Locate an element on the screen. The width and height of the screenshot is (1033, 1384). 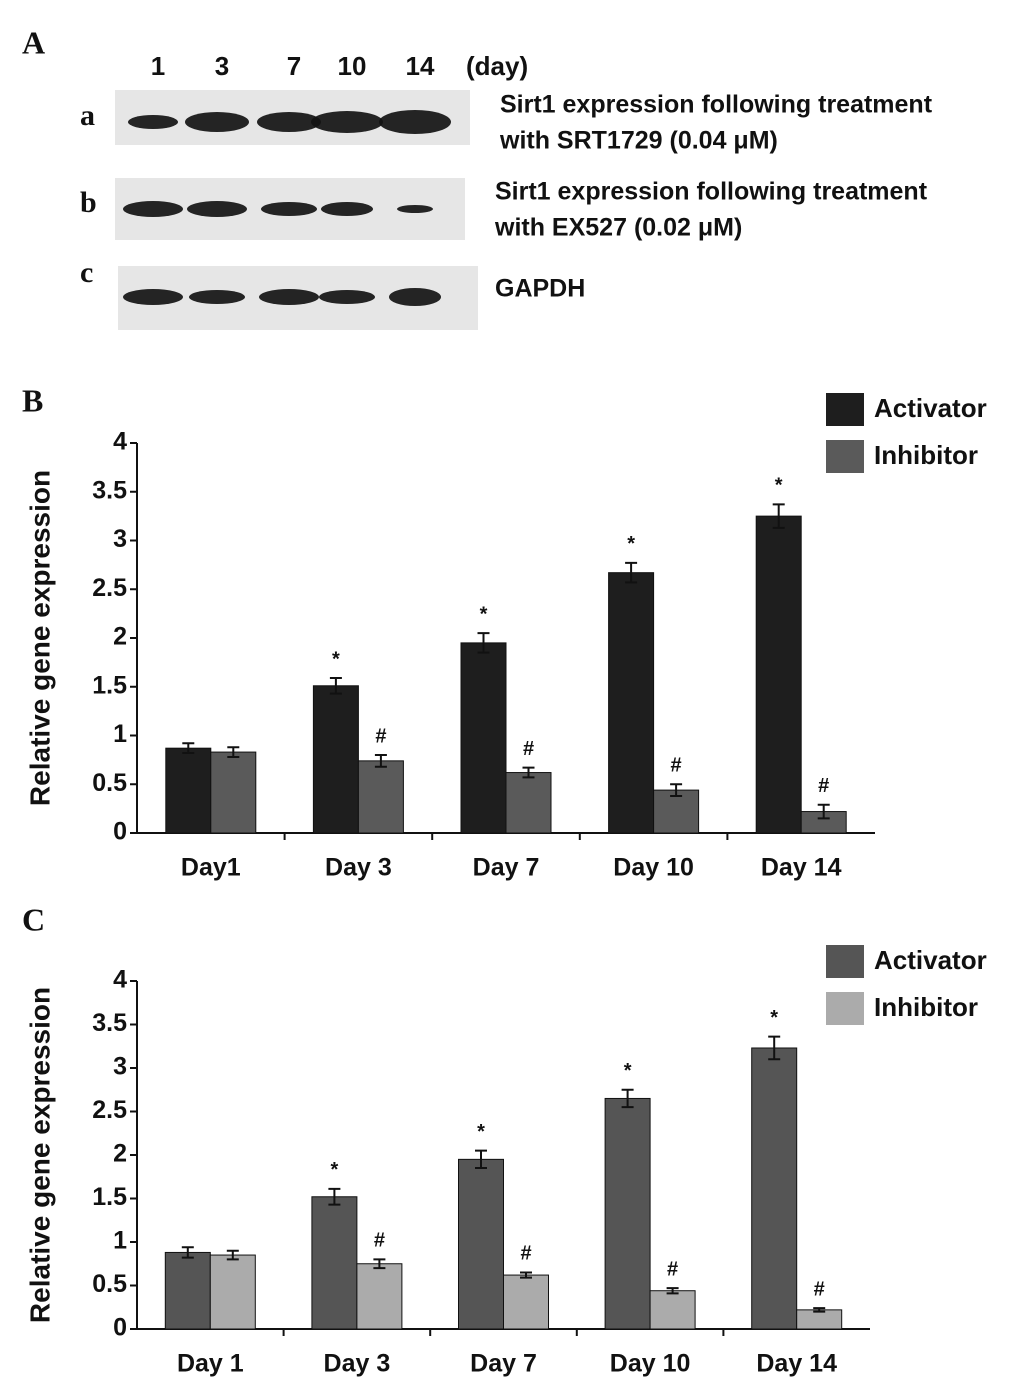
row-label: Sirt1 expression following treatment is located at coordinates (711, 192).